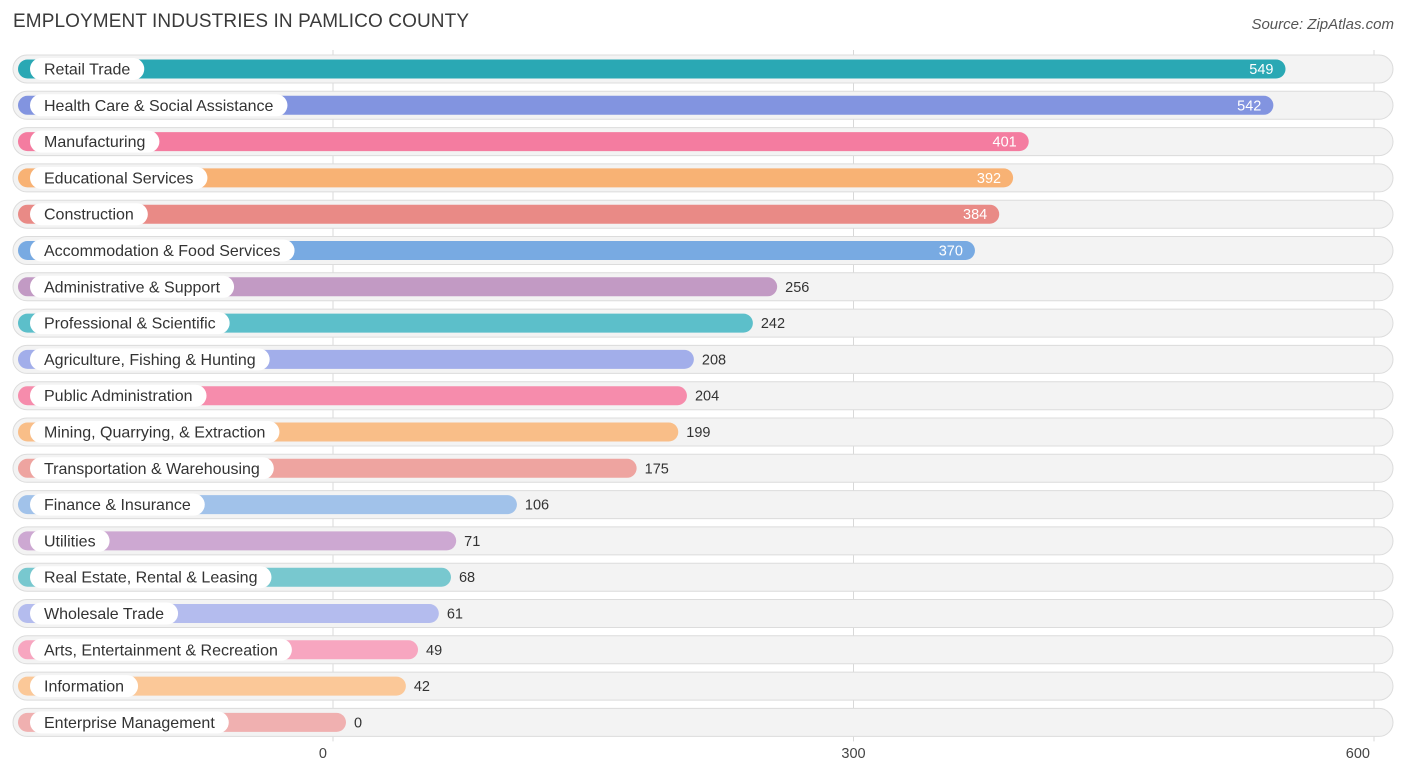 Image resolution: width=1406 pixels, height=776 pixels. What do you see at coordinates (714, 360) in the screenshot?
I see `value-label: 208` at bounding box center [714, 360].